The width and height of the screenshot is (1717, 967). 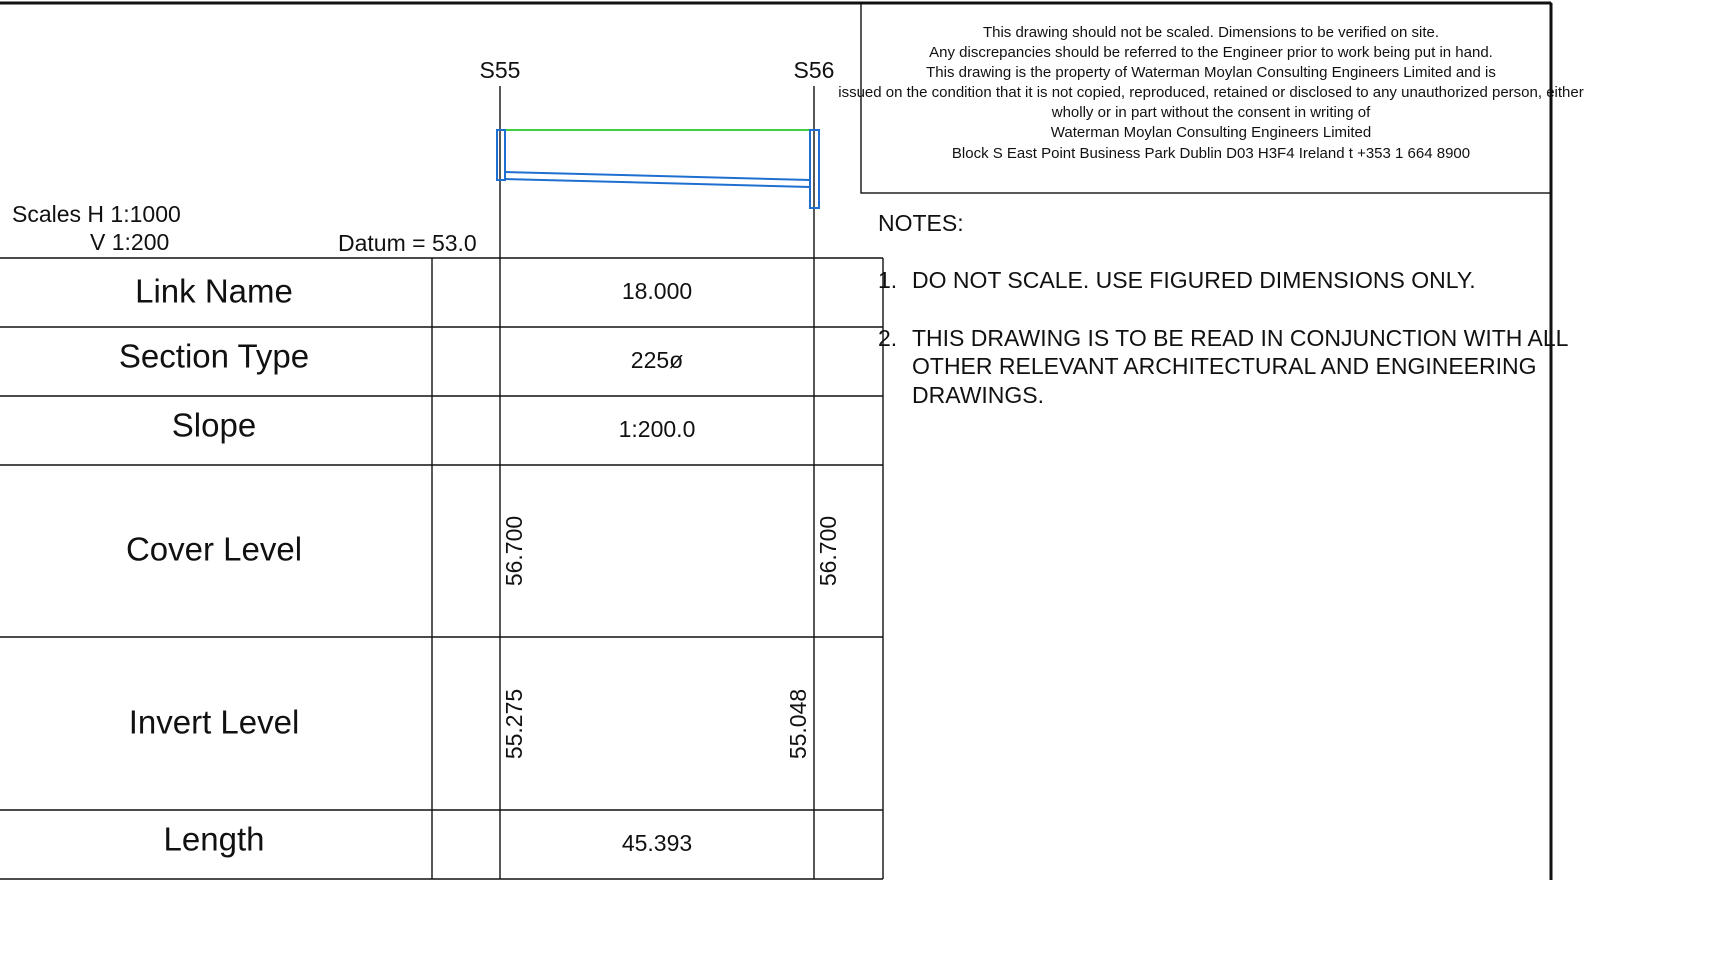 What do you see at coordinates (514, 724) in the screenshot?
I see `row-value: 55.275` at bounding box center [514, 724].